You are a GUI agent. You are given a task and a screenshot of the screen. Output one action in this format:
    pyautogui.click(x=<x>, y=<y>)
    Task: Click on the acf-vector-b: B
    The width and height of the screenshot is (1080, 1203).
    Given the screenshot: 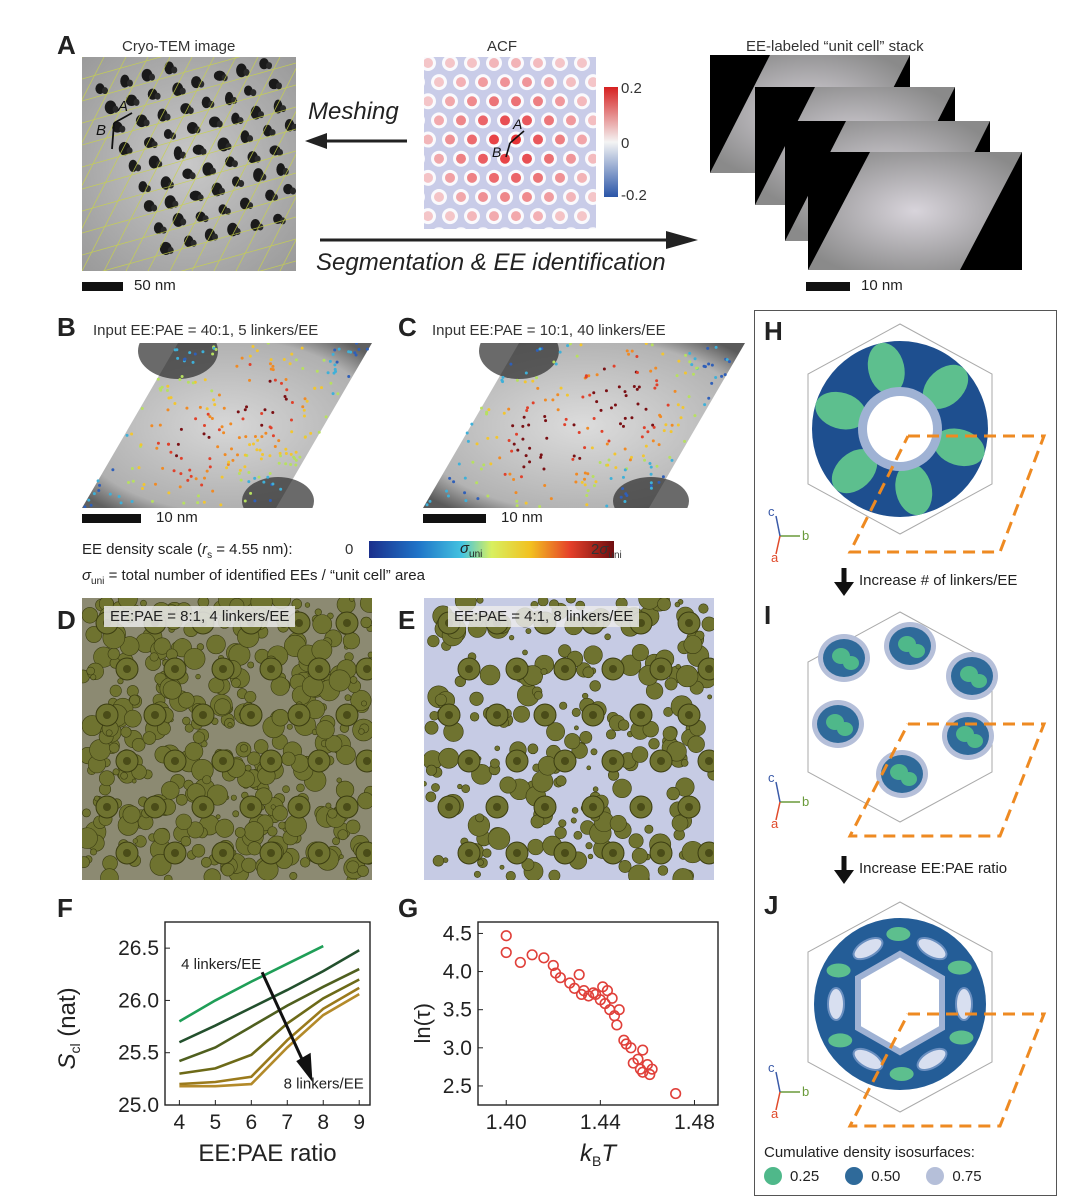 What is the action you would take?
    pyautogui.click(x=496, y=152)
    